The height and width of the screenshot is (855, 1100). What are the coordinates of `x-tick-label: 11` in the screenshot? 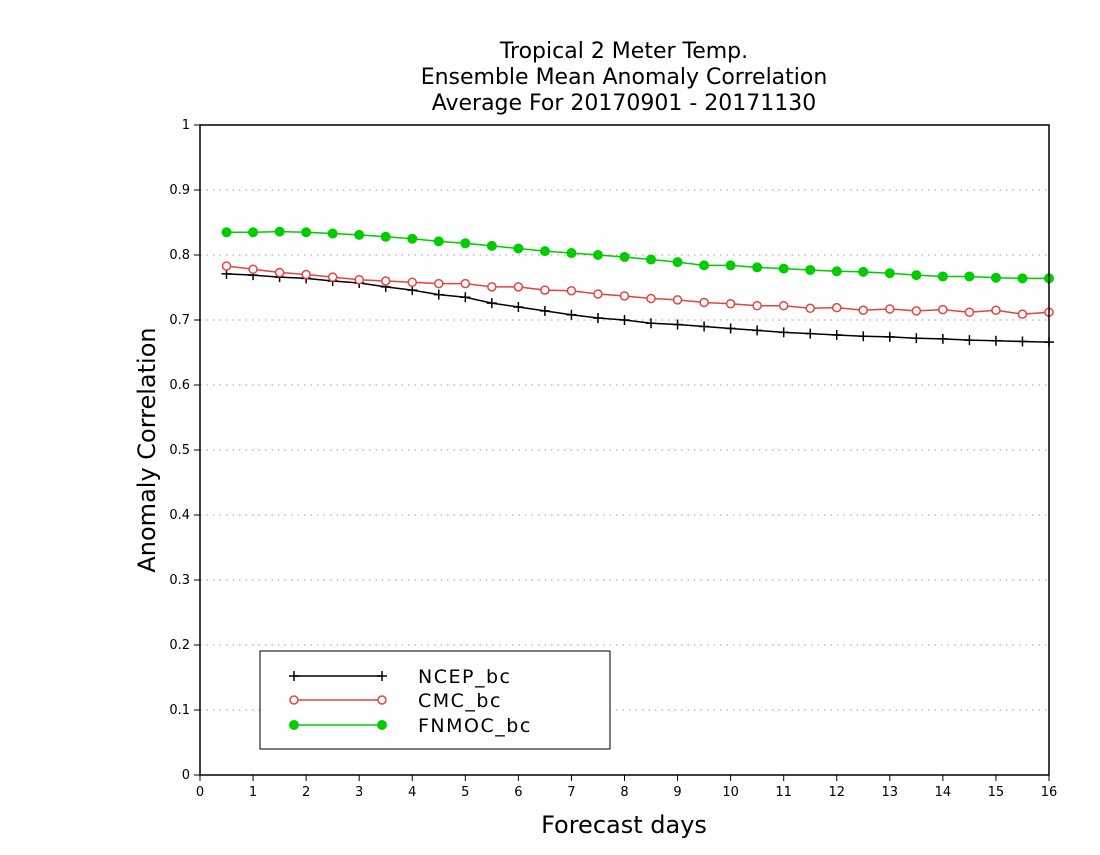 It's located at (783, 792).